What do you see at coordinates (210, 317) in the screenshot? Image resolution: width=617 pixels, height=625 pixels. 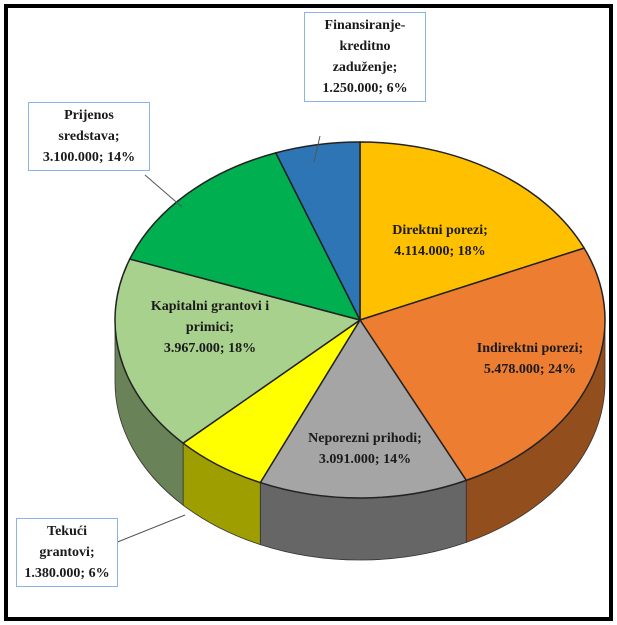 I see `category-label: Kapitalni grantovi i primici;` at bounding box center [210, 317].